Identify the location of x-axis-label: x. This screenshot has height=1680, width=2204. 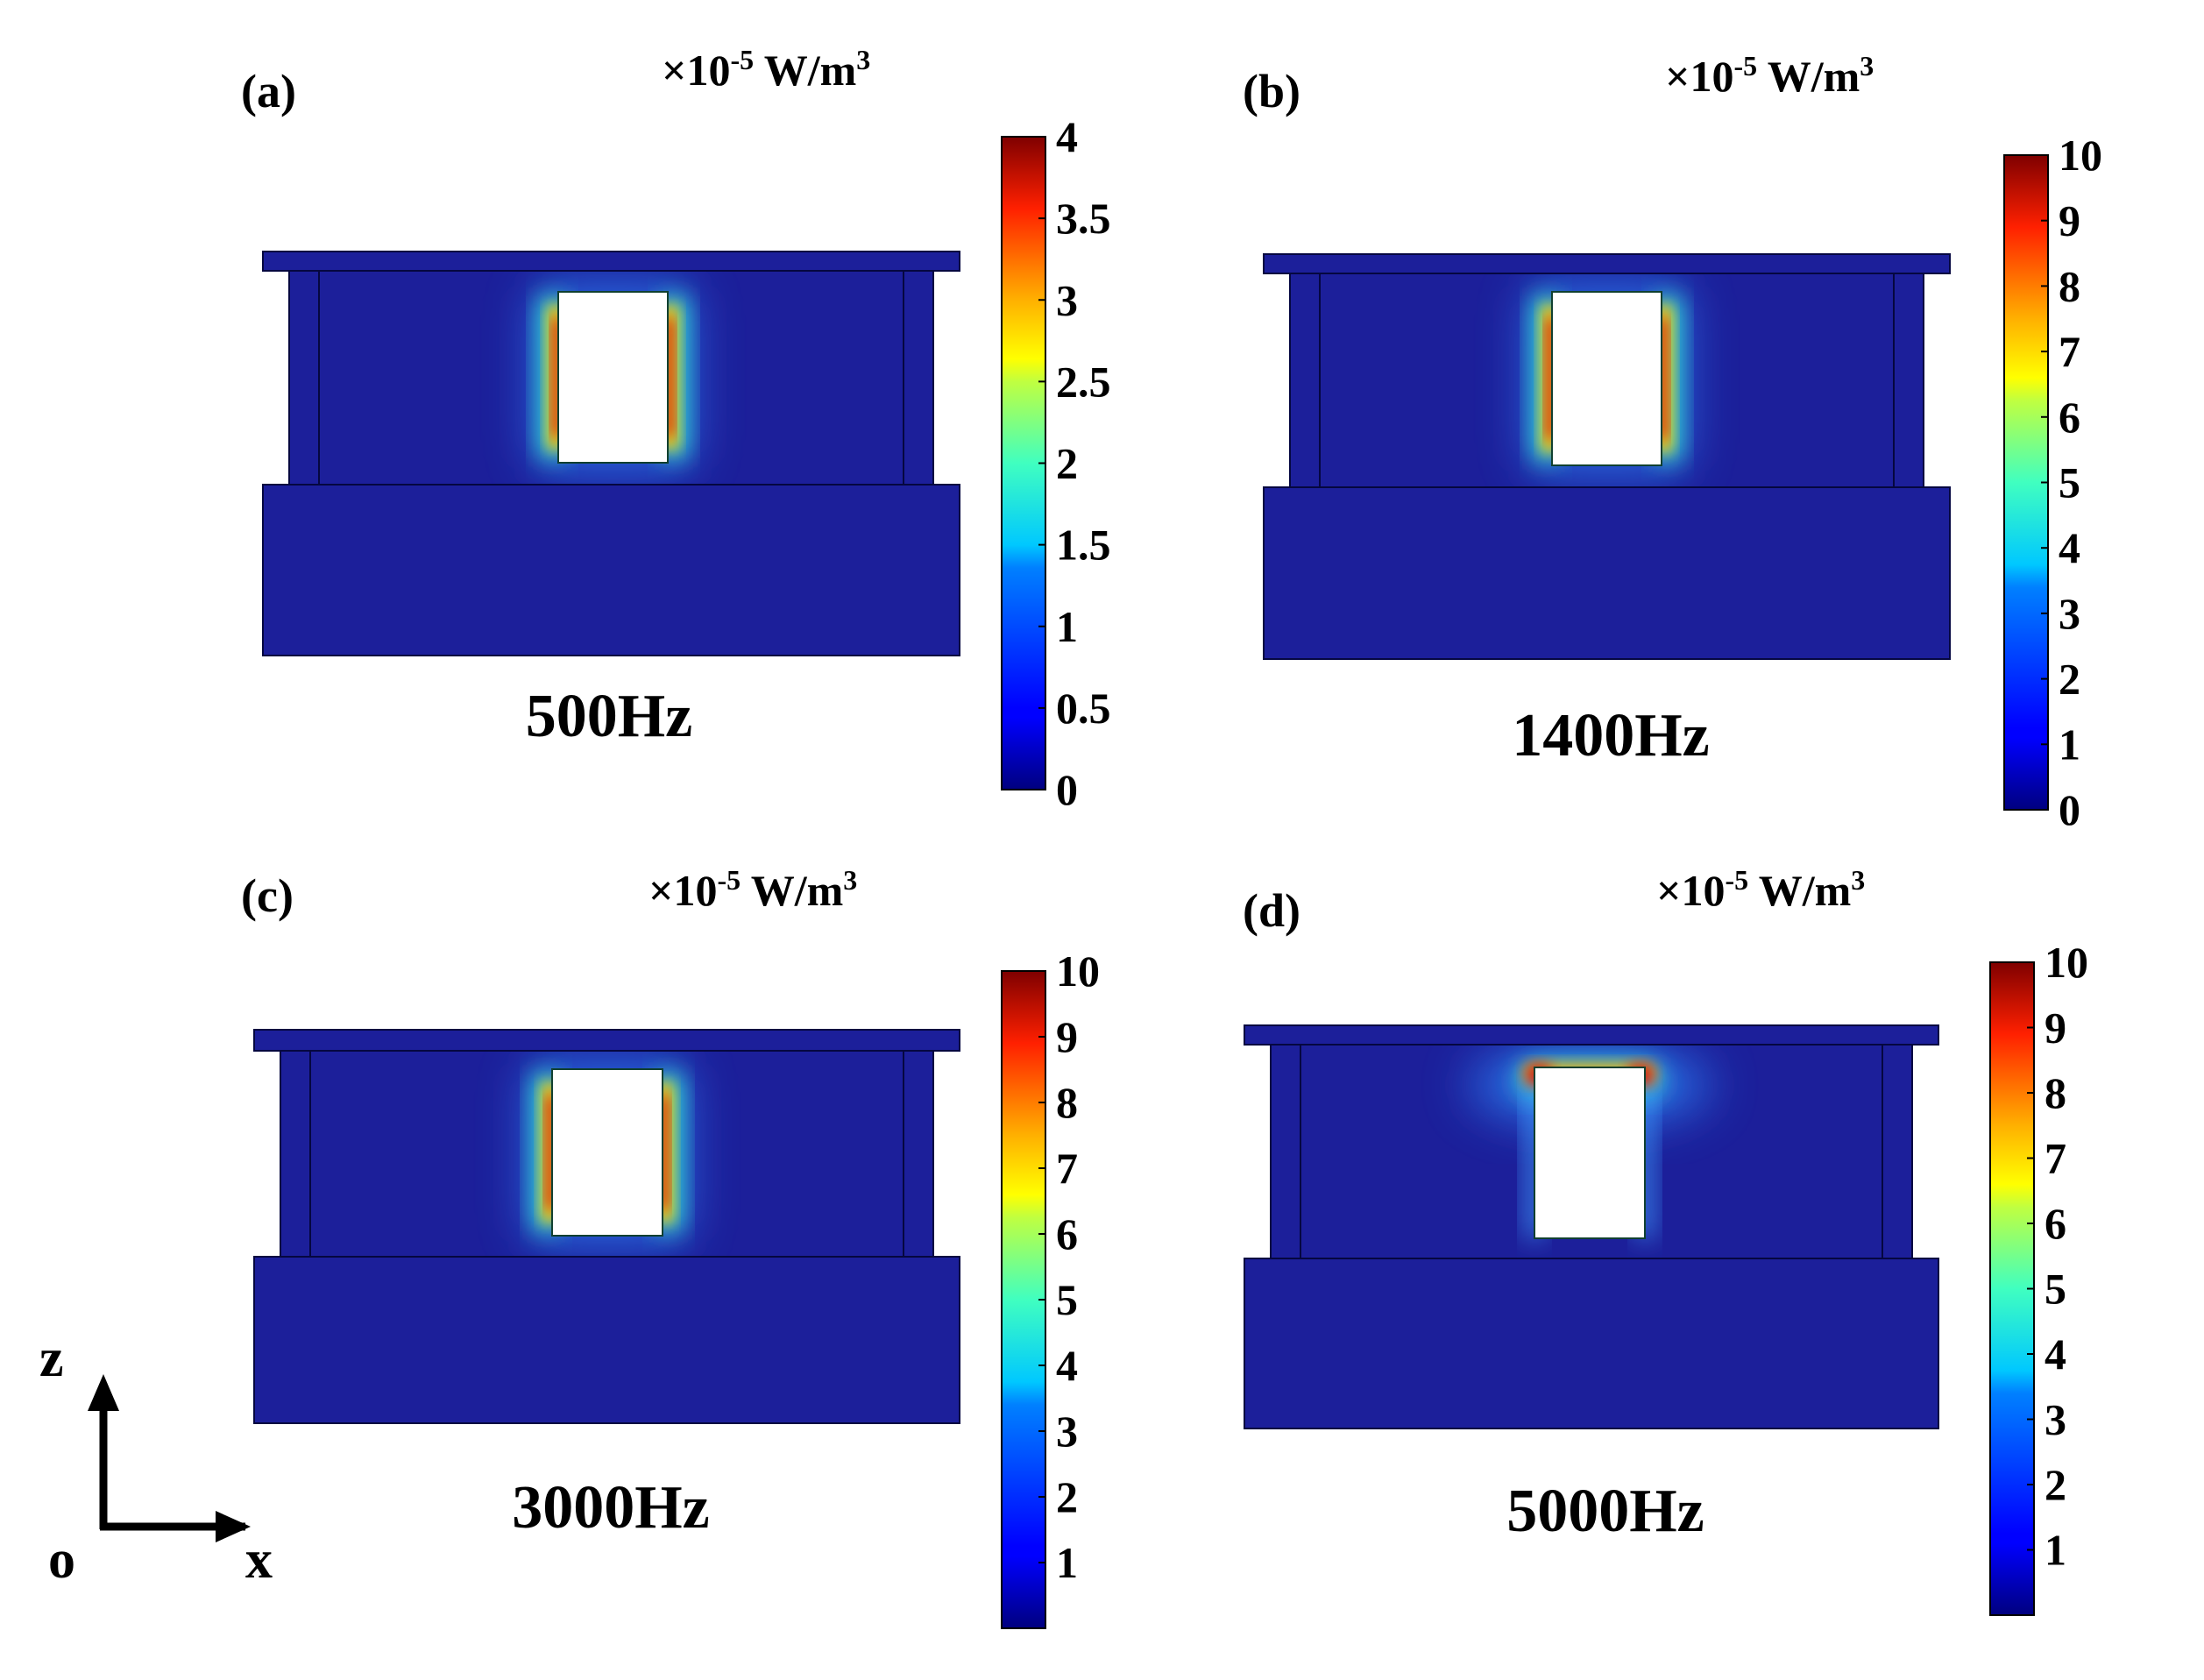
(259, 1560).